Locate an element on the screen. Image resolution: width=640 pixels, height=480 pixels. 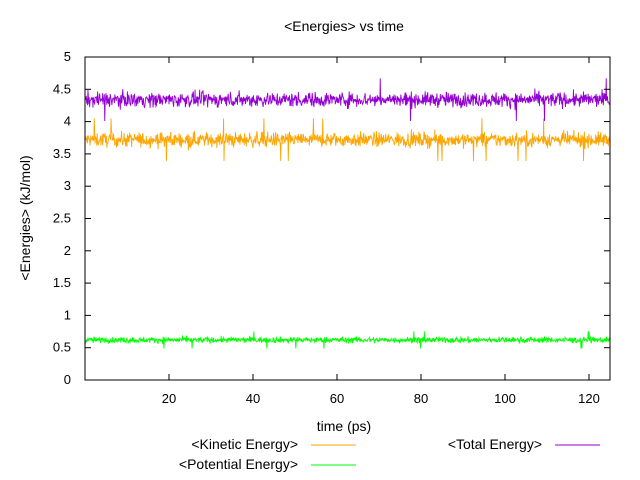
x-axis-label: time (ps) is located at coordinates (344, 426).